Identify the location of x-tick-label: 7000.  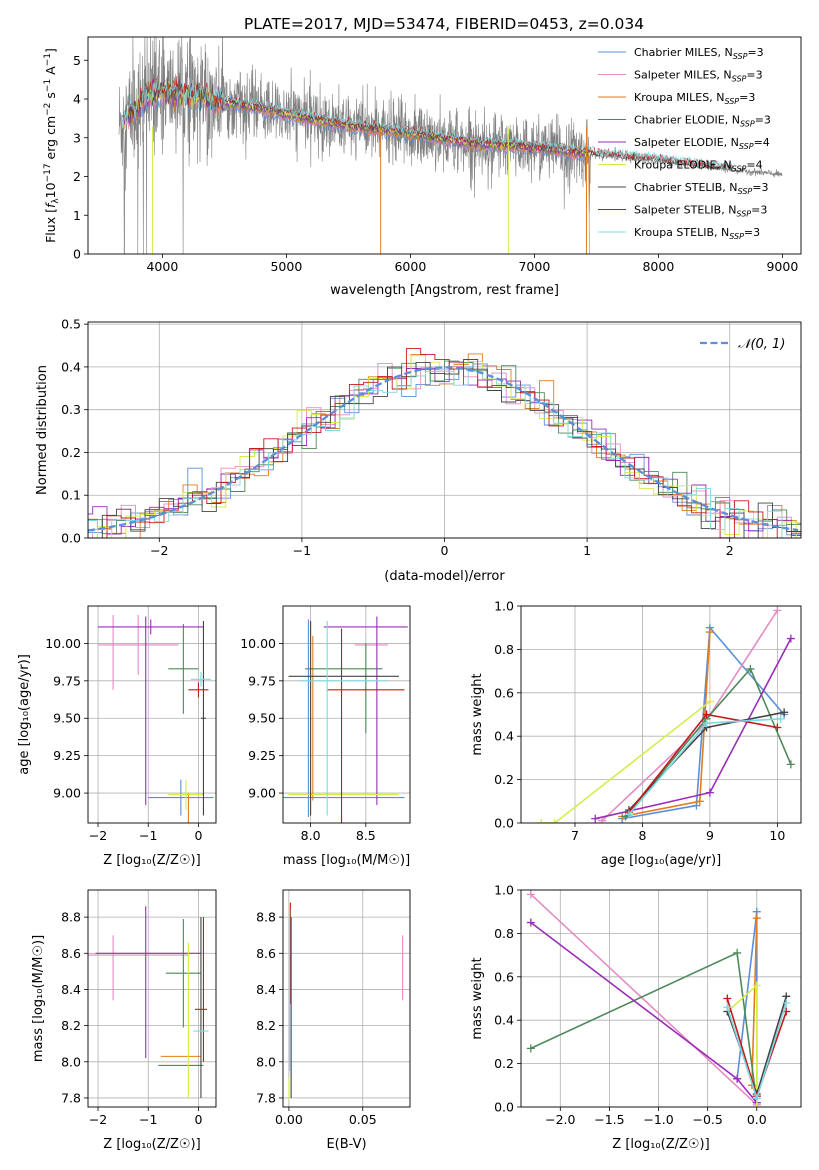
(534, 266).